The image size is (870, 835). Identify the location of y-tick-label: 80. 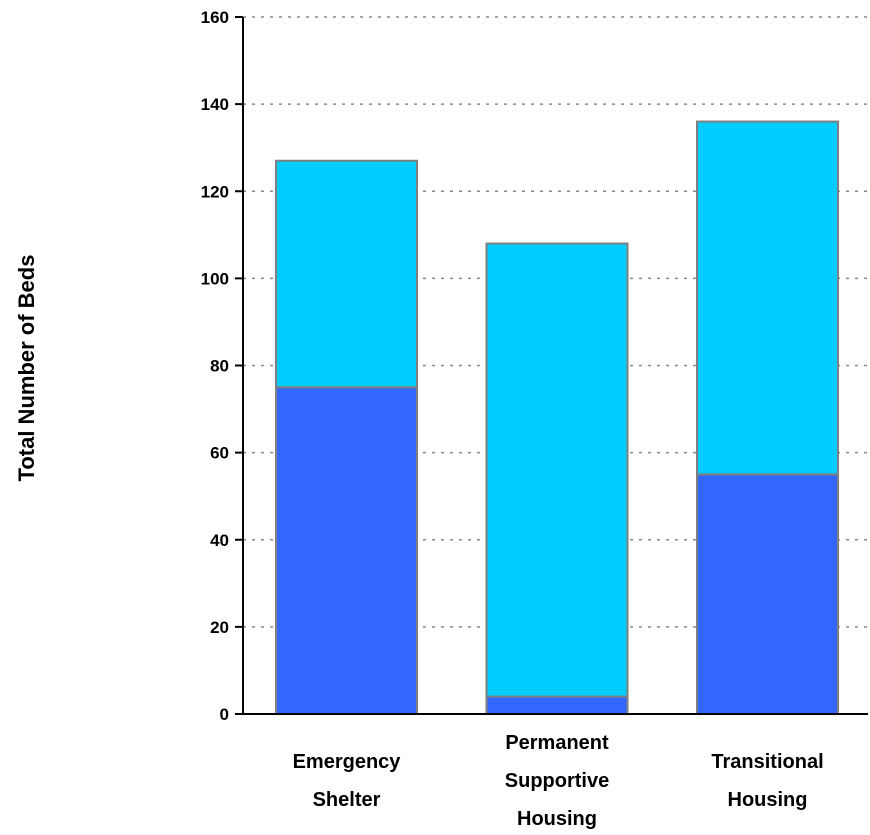
(219, 366).